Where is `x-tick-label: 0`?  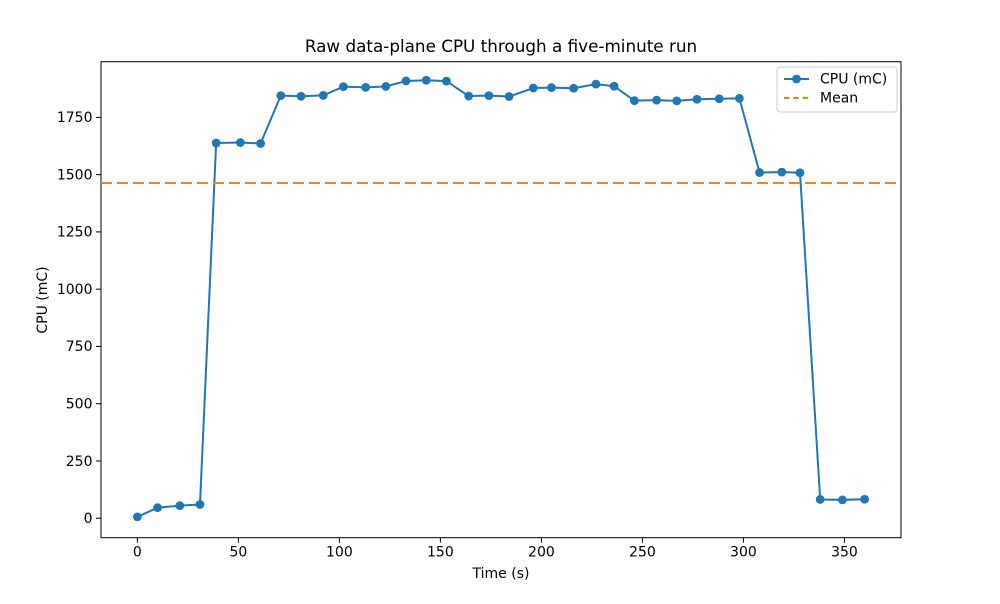
x-tick-label: 0 is located at coordinates (137, 553).